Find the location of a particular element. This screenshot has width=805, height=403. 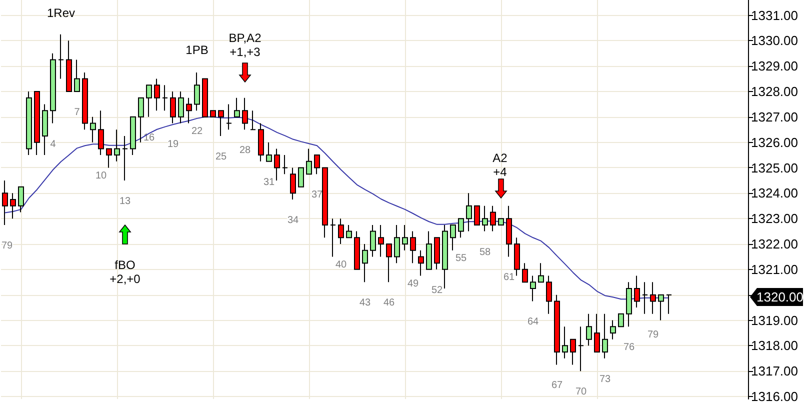

x-tick-label: 52 is located at coordinates (437, 290).